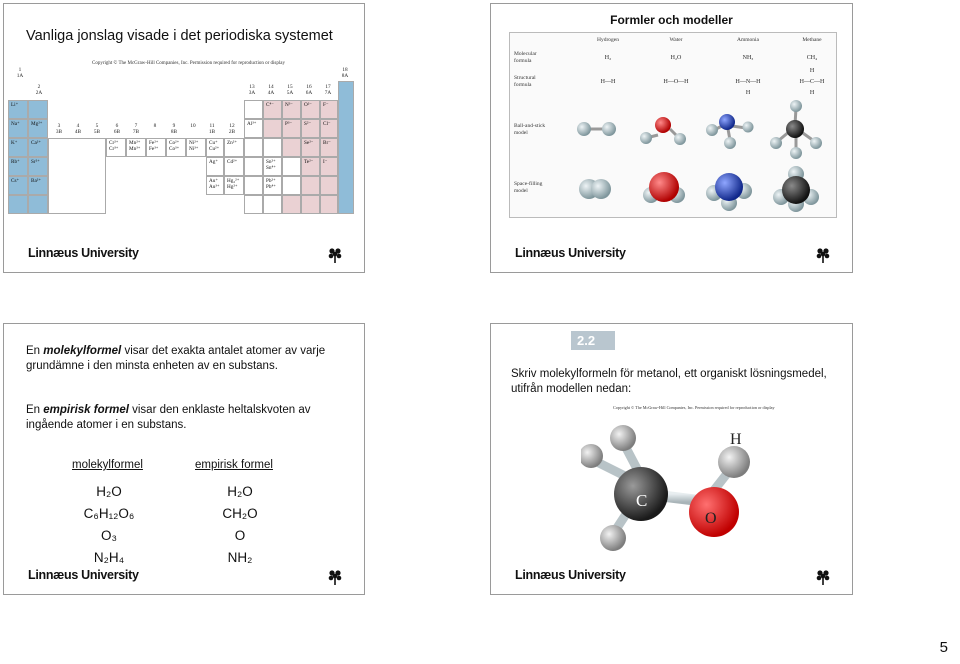 This screenshot has width=960, height=664. What do you see at coordinates (525, 57) in the screenshot?
I see `row-label: Molecular formula` at bounding box center [525, 57].